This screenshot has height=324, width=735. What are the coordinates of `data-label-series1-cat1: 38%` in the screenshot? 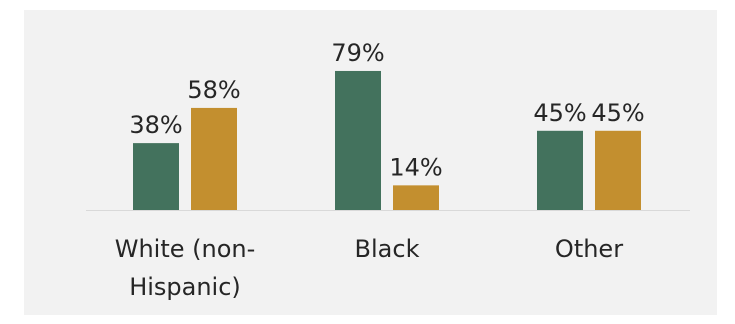 It's located at (155, 125).